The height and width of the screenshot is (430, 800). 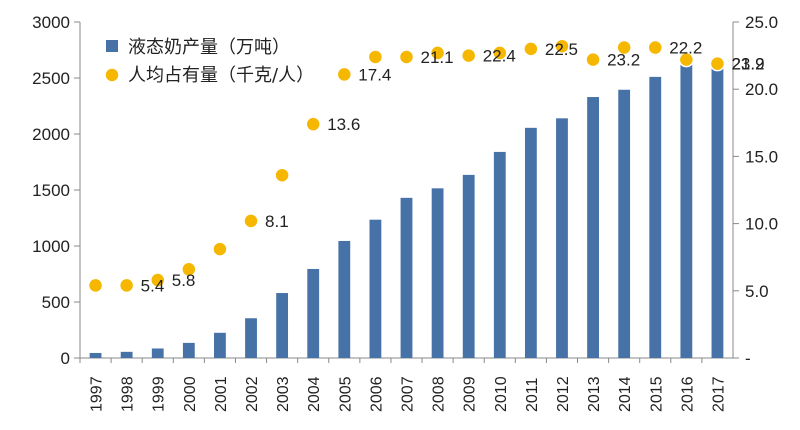 I want to click on y-left-tick-label: 2500, so click(x=51, y=78).